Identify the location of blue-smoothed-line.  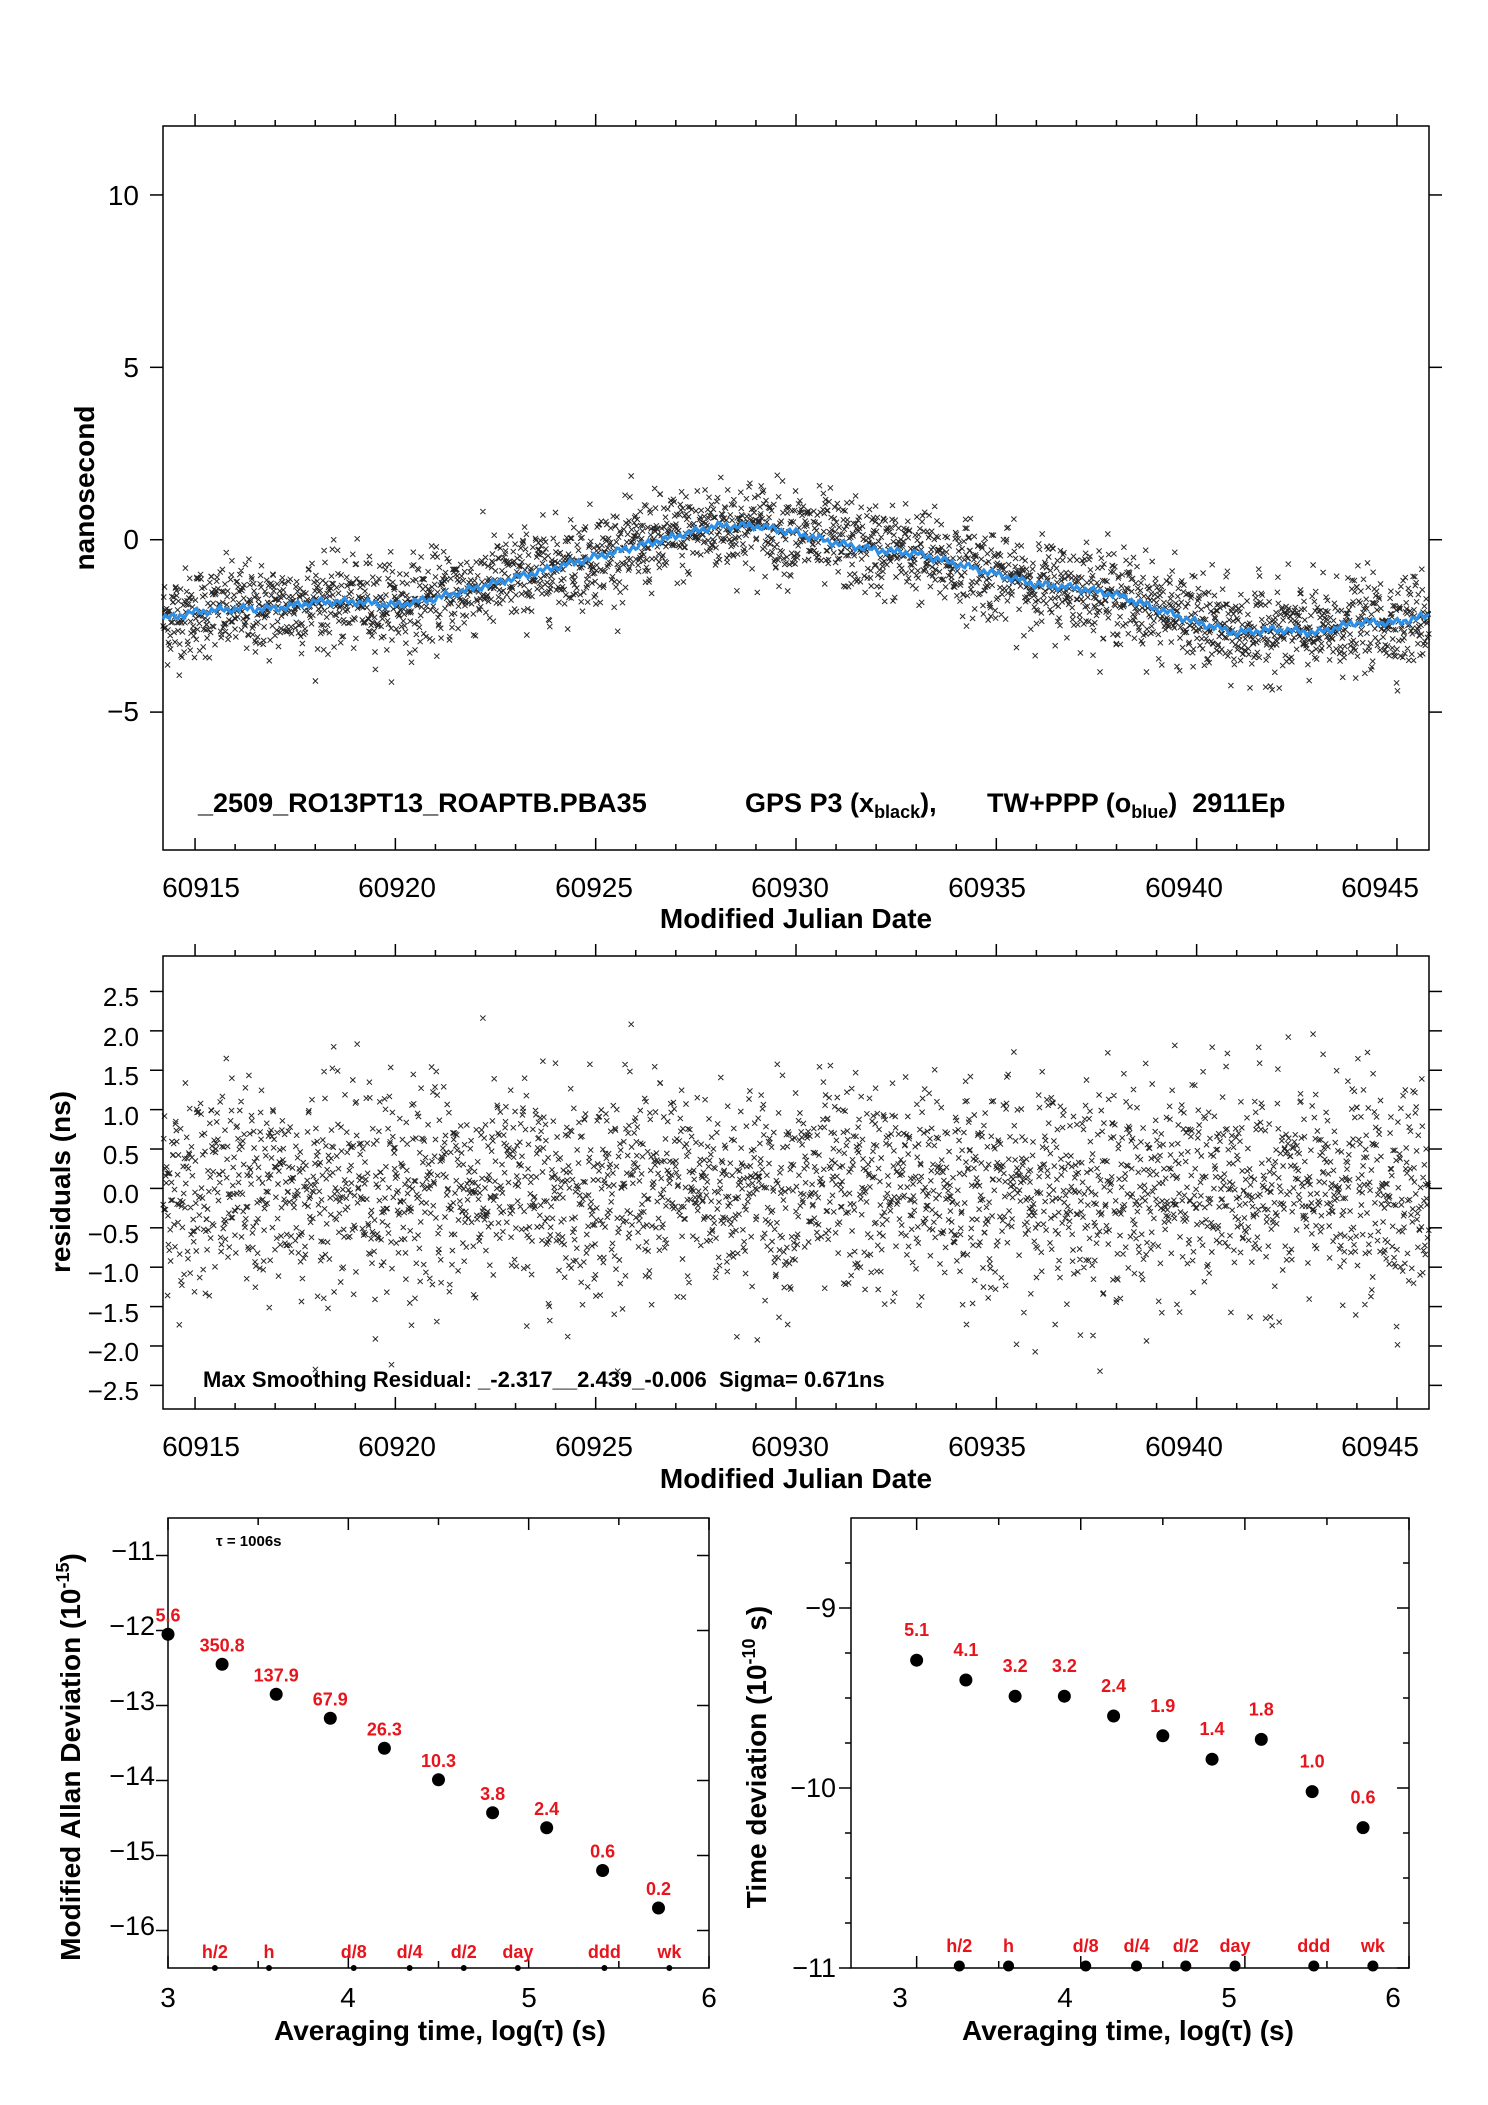
(795, 579).